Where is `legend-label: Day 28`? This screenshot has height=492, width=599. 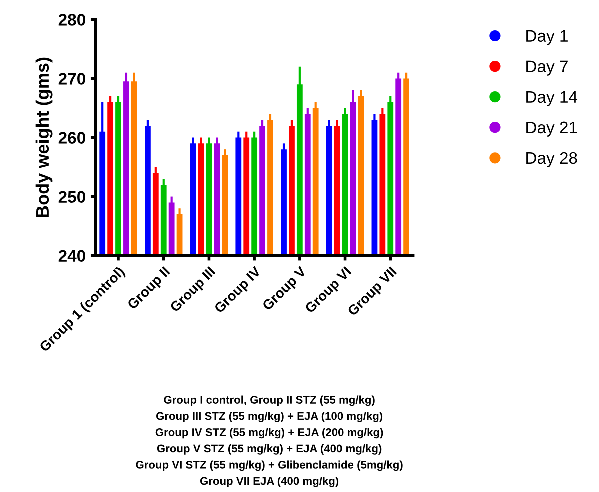
legend-label: Day 28 is located at coordinates (552, 160).